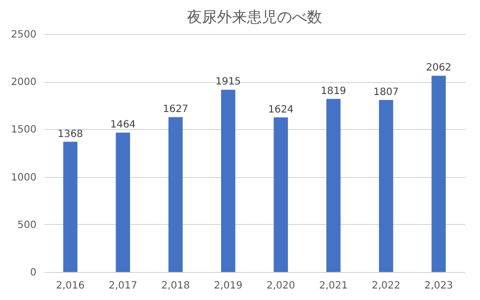 The image size is (480, 300). What do you see at coordinates (439, 286) in the screenshot?
I see `x-tick-label: 2,023` at bounding box center [439, 286].